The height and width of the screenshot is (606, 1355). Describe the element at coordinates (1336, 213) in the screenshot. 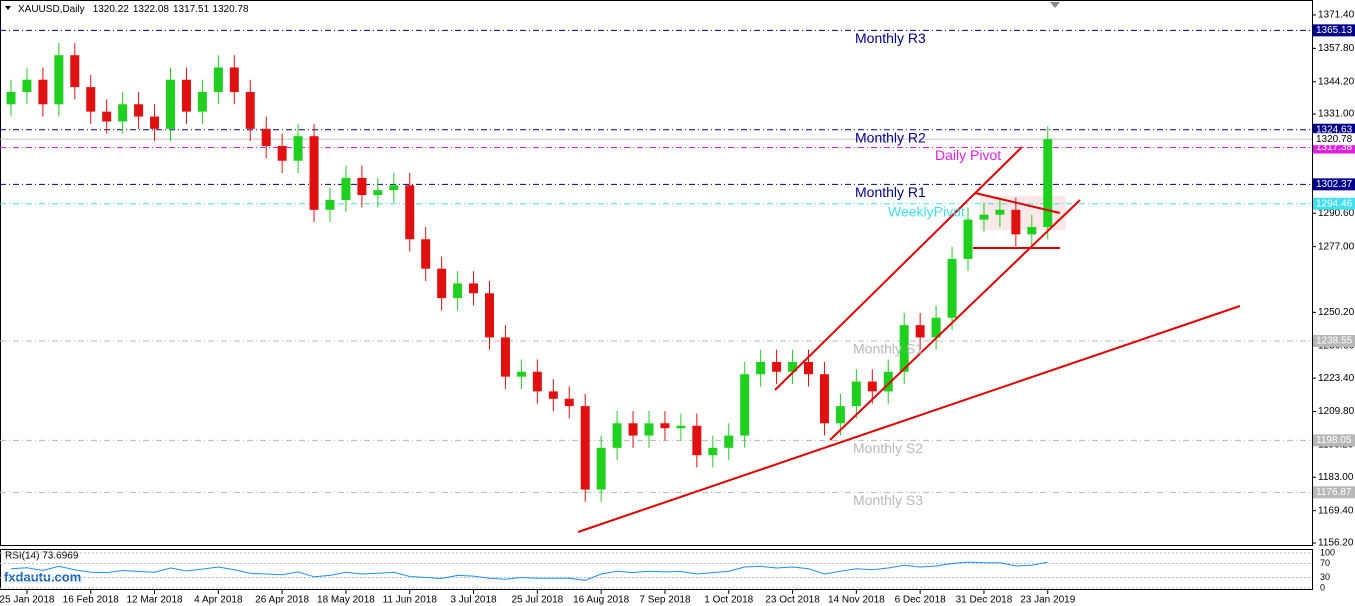

I see `y-tick-label: 1290.60` at that location.